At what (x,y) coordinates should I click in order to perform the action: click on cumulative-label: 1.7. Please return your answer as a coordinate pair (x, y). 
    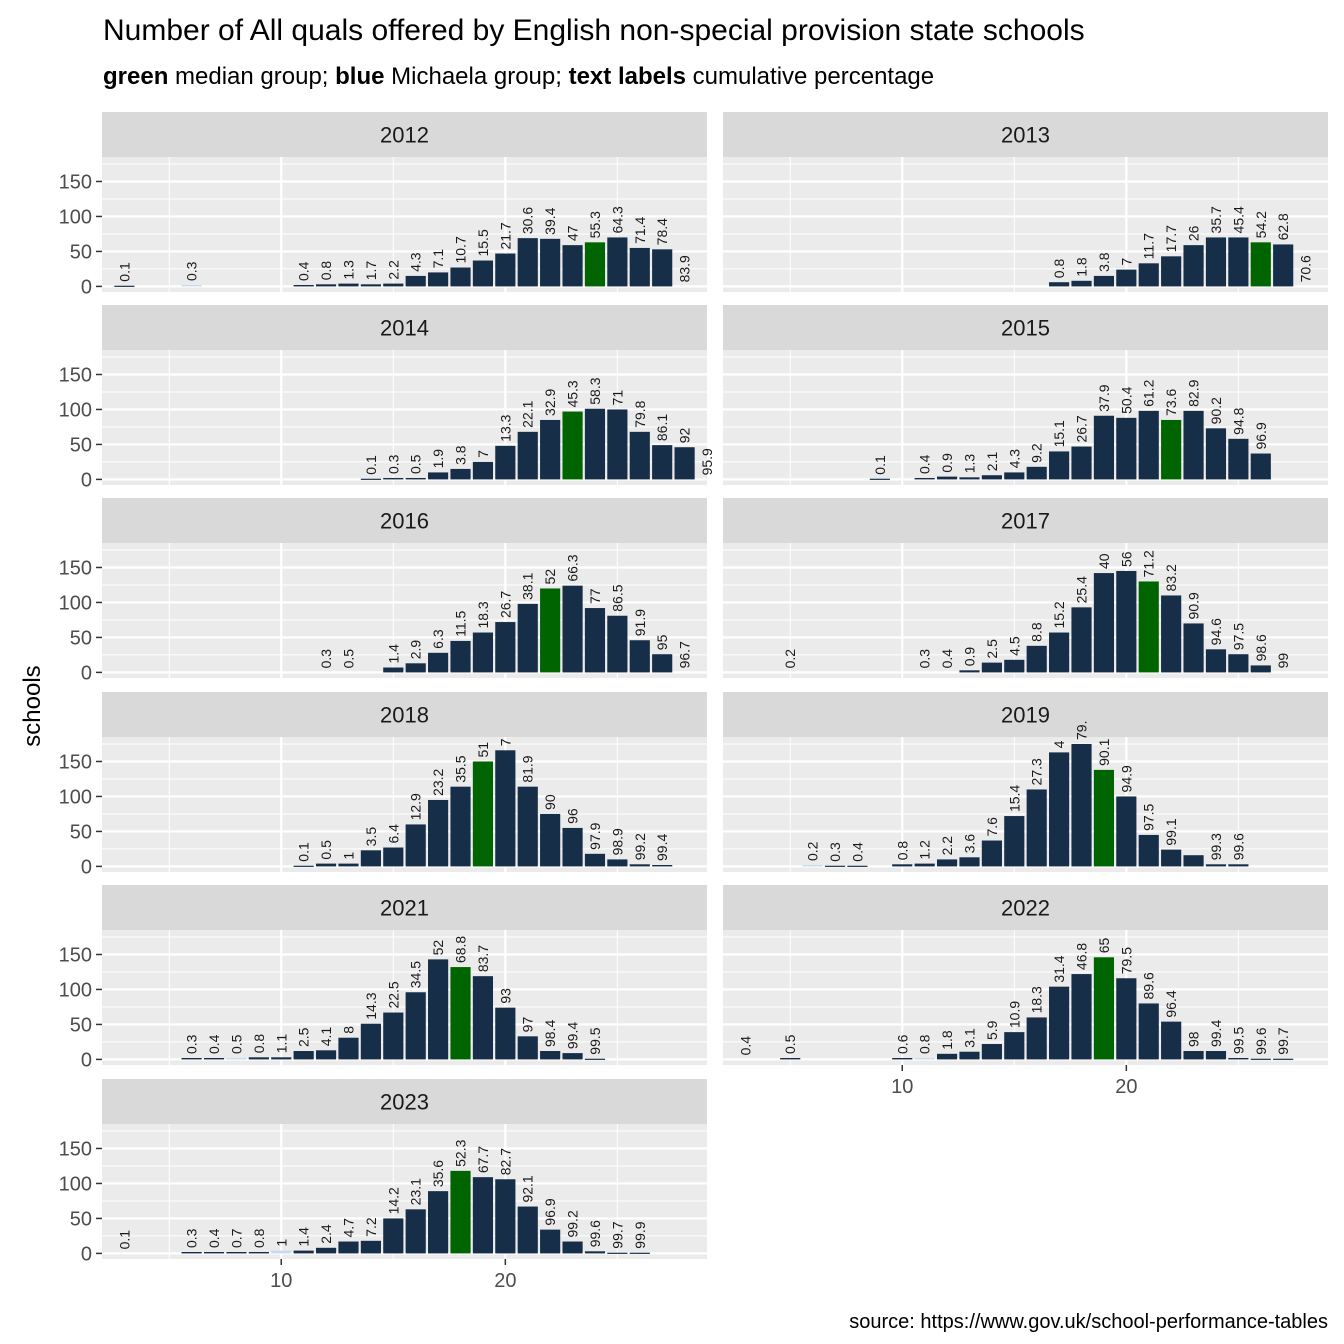
    Looking at the image, I should click on (371, 271).